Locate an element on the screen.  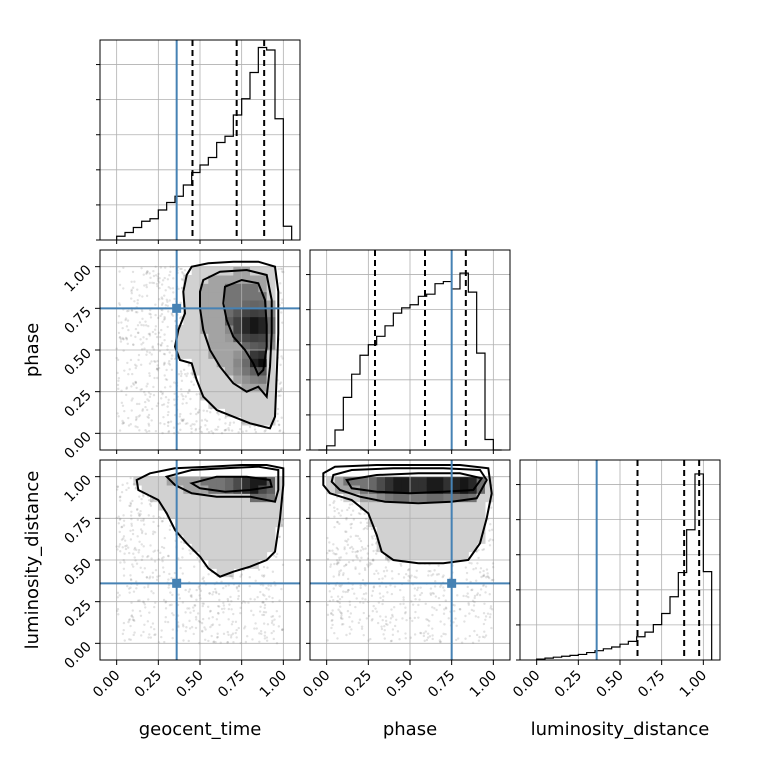
x-tick-label: 1.00 is located at coordinates (273, 684).